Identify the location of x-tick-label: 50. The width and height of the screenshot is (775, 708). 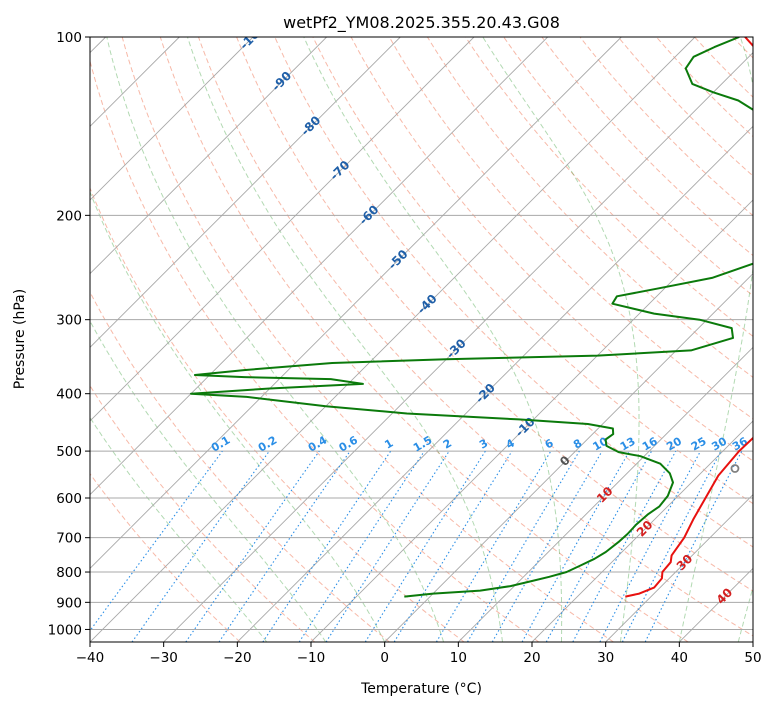
(752, 658).